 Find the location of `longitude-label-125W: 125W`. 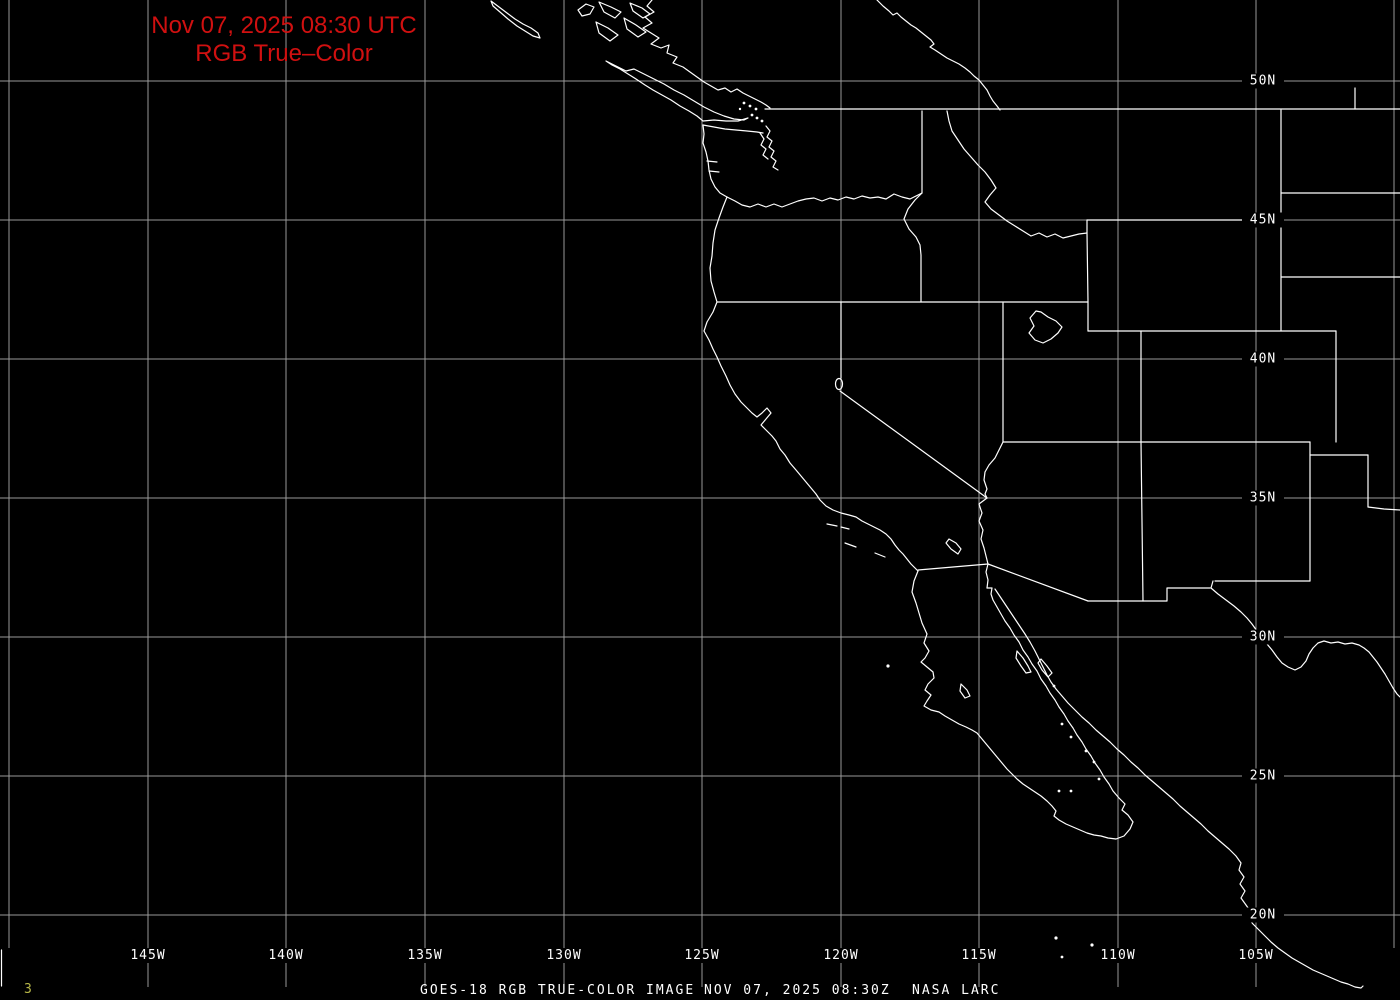

longitude-label-125W: 125W is located at coordinates (702, 955).